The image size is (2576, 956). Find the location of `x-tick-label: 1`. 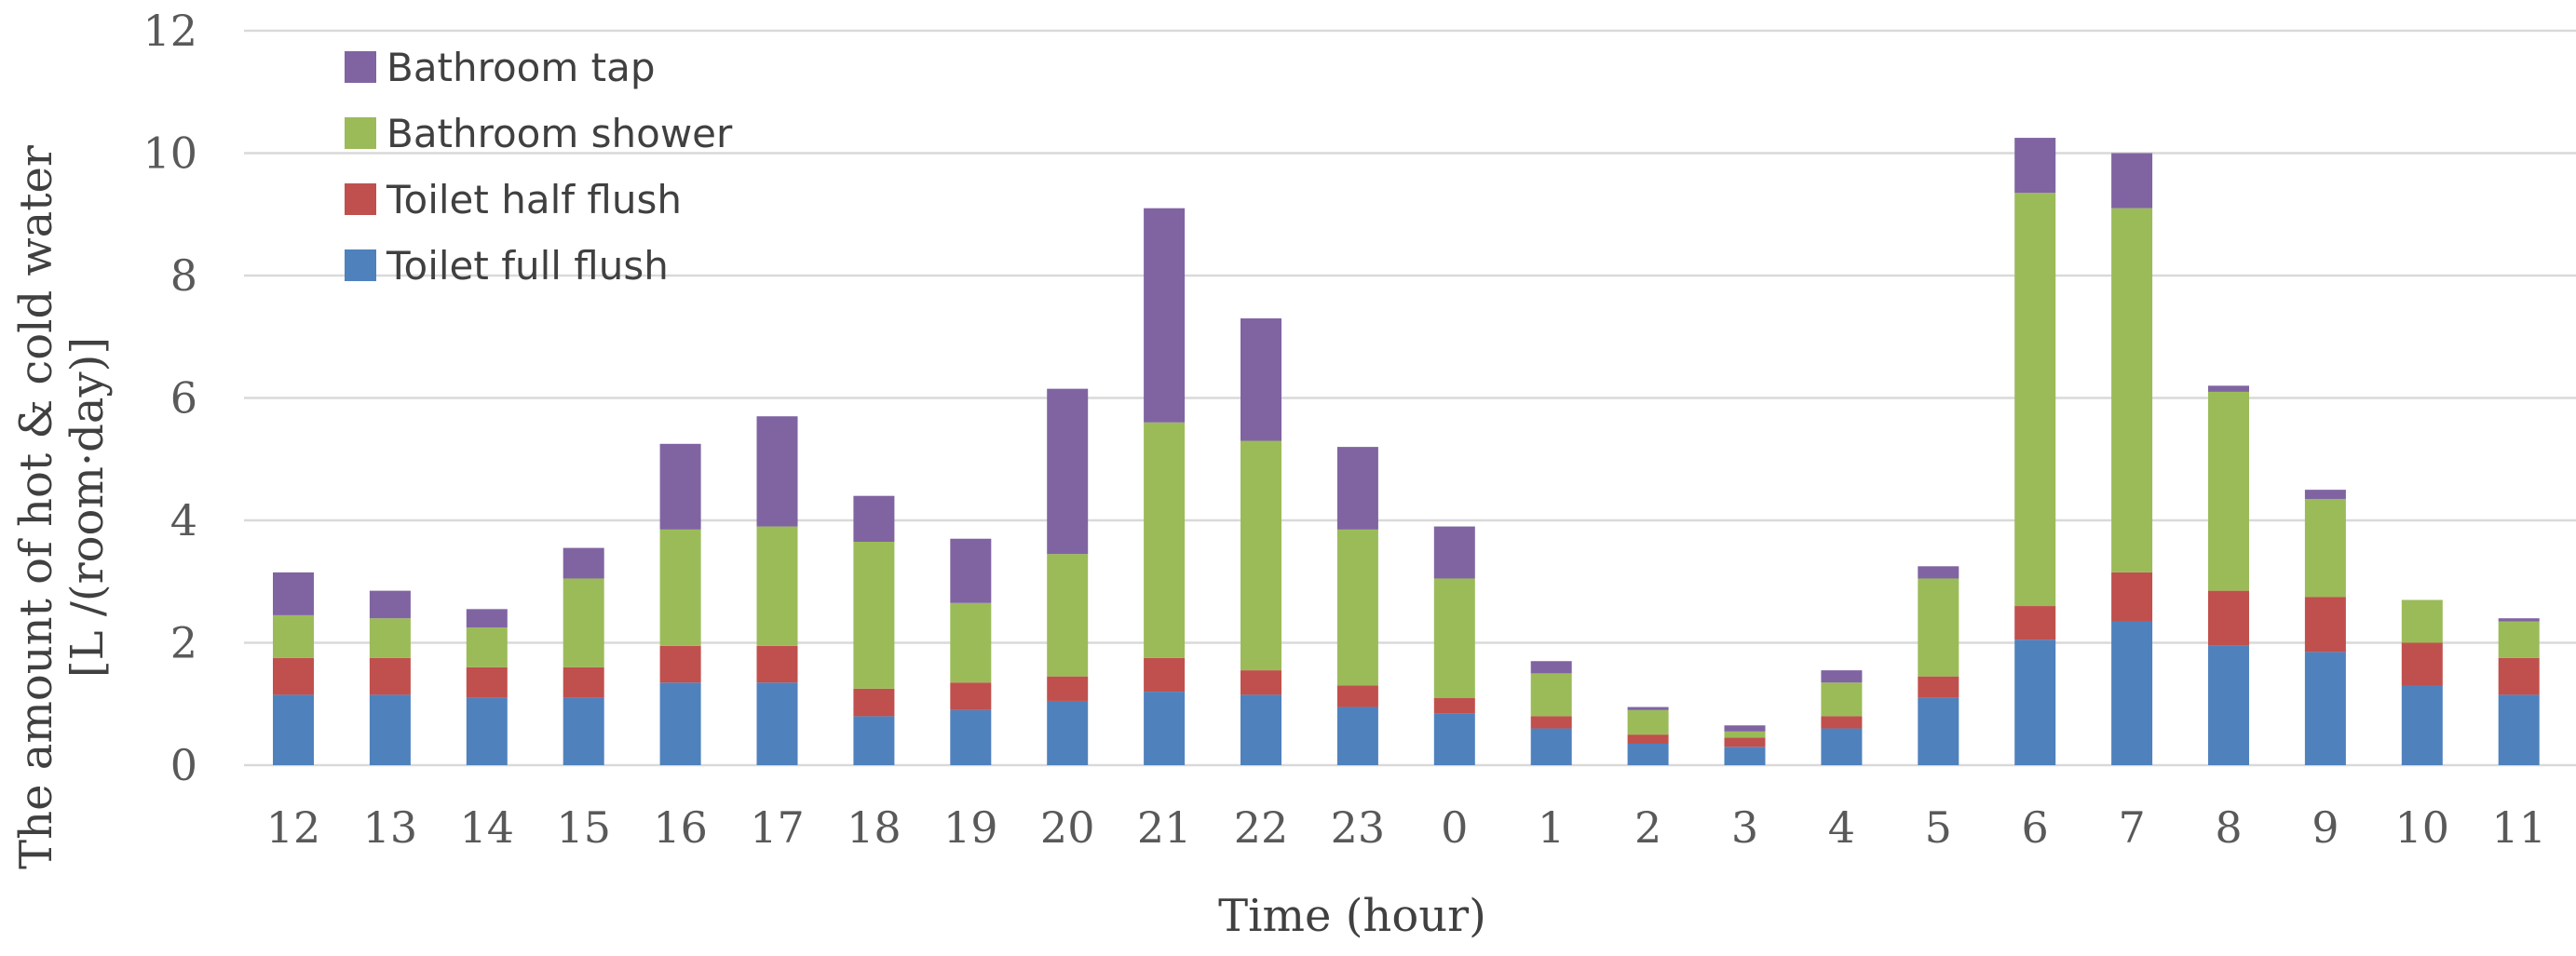

x-tick-label: 1 is located at coordinates (1551, 827).